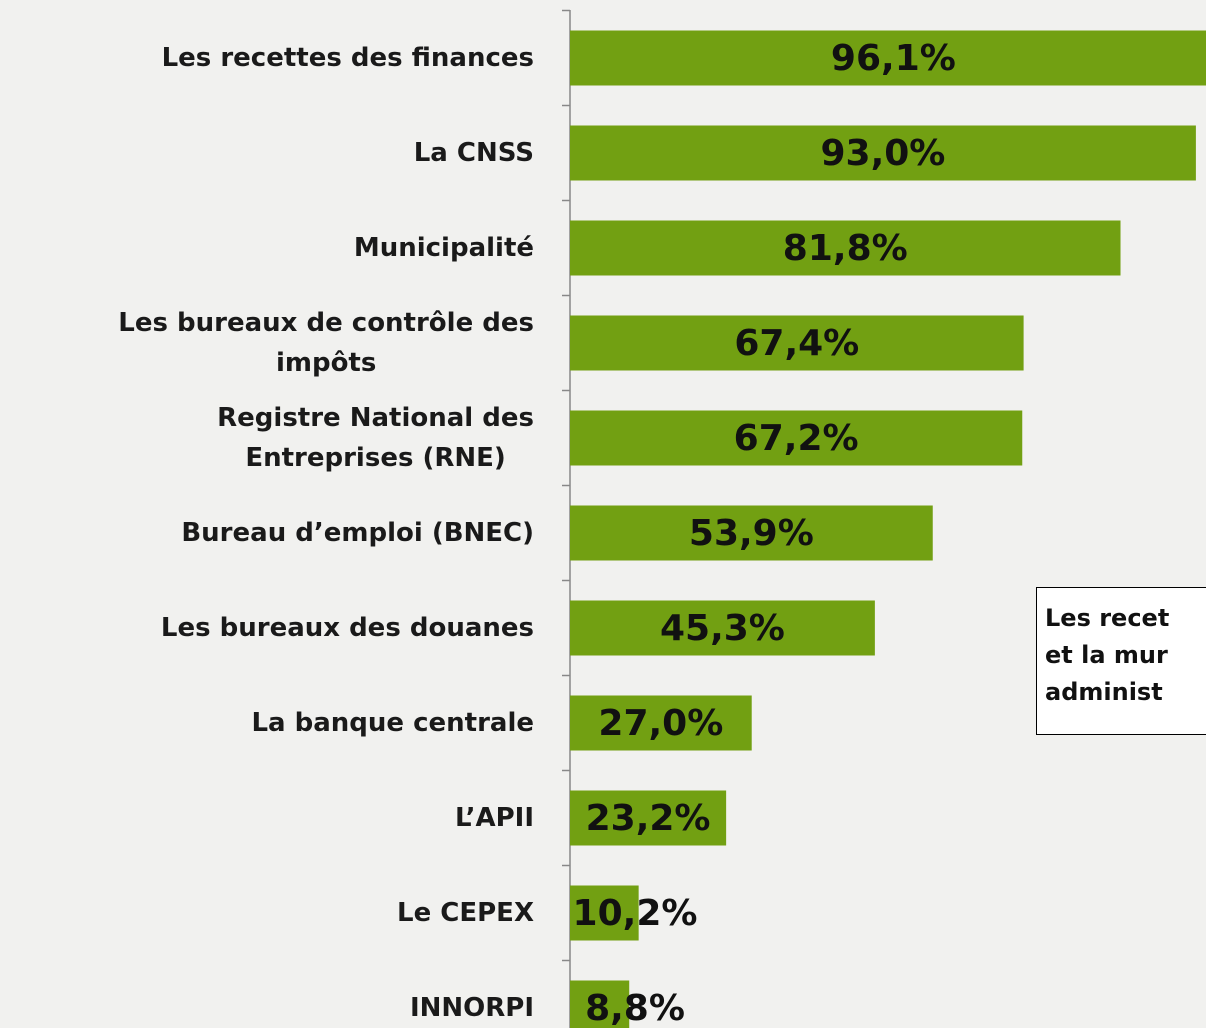 This screenshot has height=1028, width=1206. Describe the element at coordinates (347, 58) in the screenshot. I see `category-label: Les recettes des finances` at that location.